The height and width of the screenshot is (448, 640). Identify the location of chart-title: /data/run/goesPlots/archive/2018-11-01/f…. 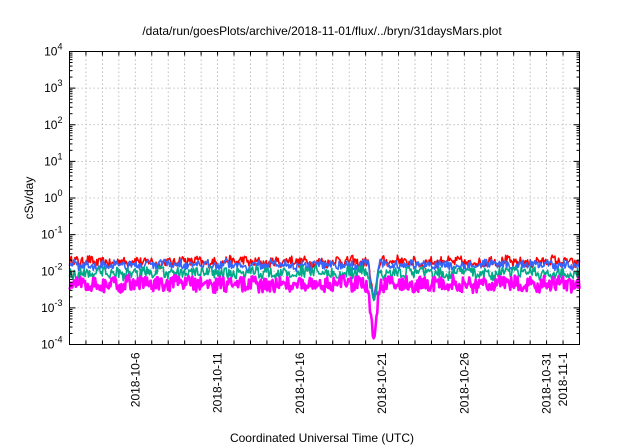
(322, 31).